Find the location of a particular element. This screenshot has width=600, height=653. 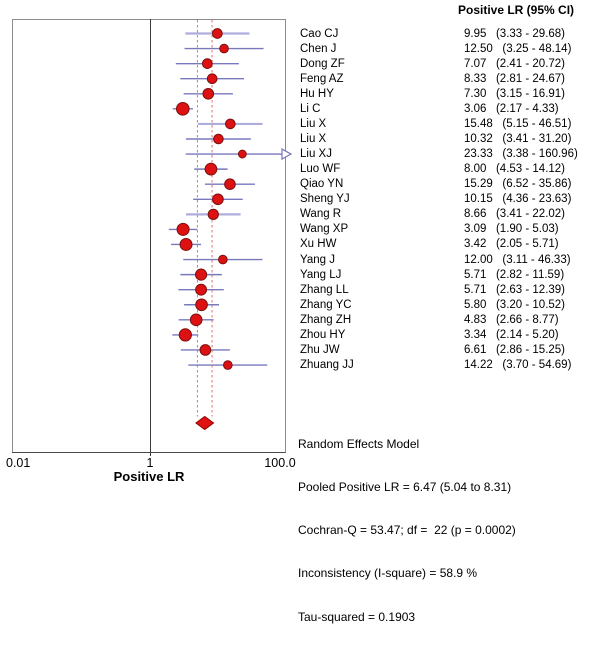

study-name: Zhang ZH is located at coordinates (326, 319).